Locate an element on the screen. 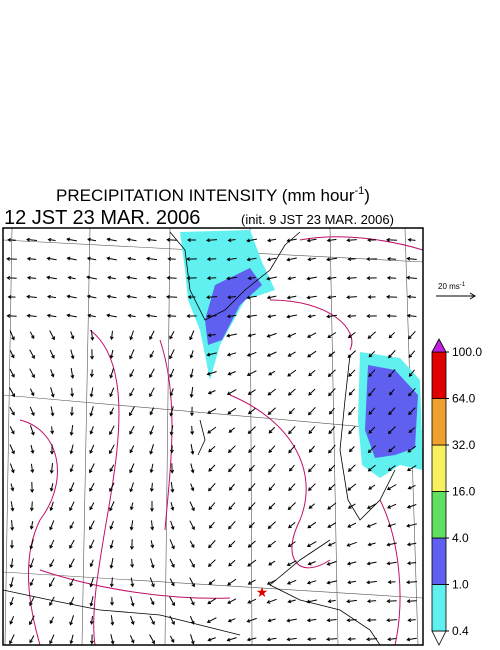 The width and height of the screenshot is (500, 650). colorbar-label: 0.4 is located at coordinates (460, 631).